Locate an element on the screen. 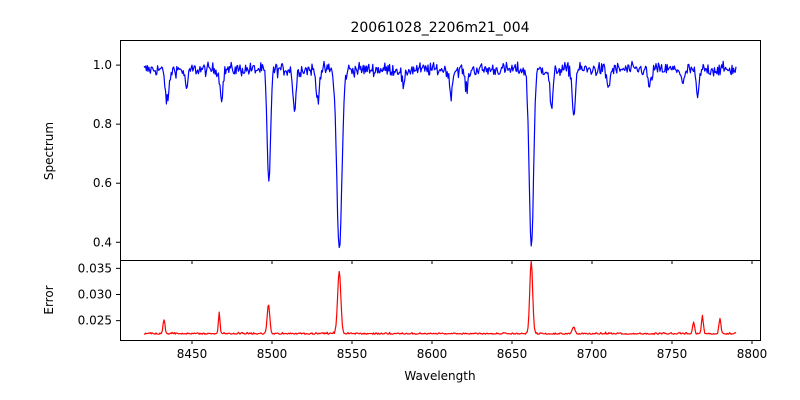 The image size is (800, 400). spectrum-y-axis-label: Spectrum is located at coordinates (49, 151).